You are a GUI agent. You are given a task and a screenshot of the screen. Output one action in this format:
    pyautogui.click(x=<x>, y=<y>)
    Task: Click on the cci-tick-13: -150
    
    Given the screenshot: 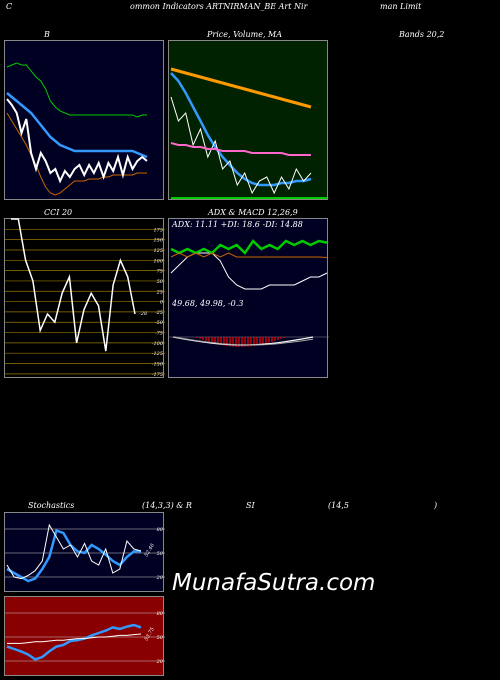 What is the action you would take?
    pyautogui.click(x=158, y=365)
    